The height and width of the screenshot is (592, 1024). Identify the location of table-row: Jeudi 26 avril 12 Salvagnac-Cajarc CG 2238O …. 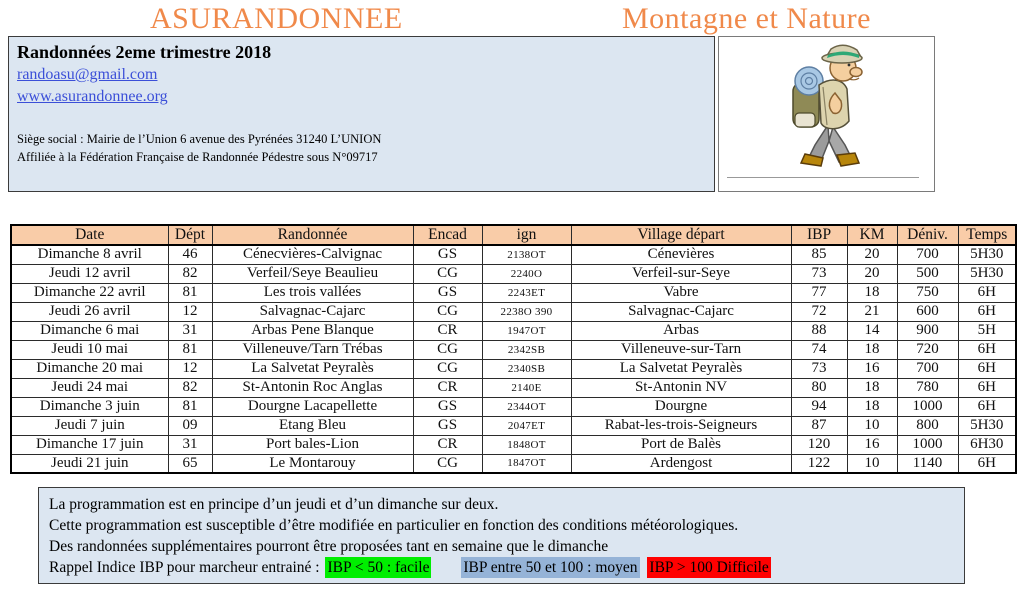
(513, 311).